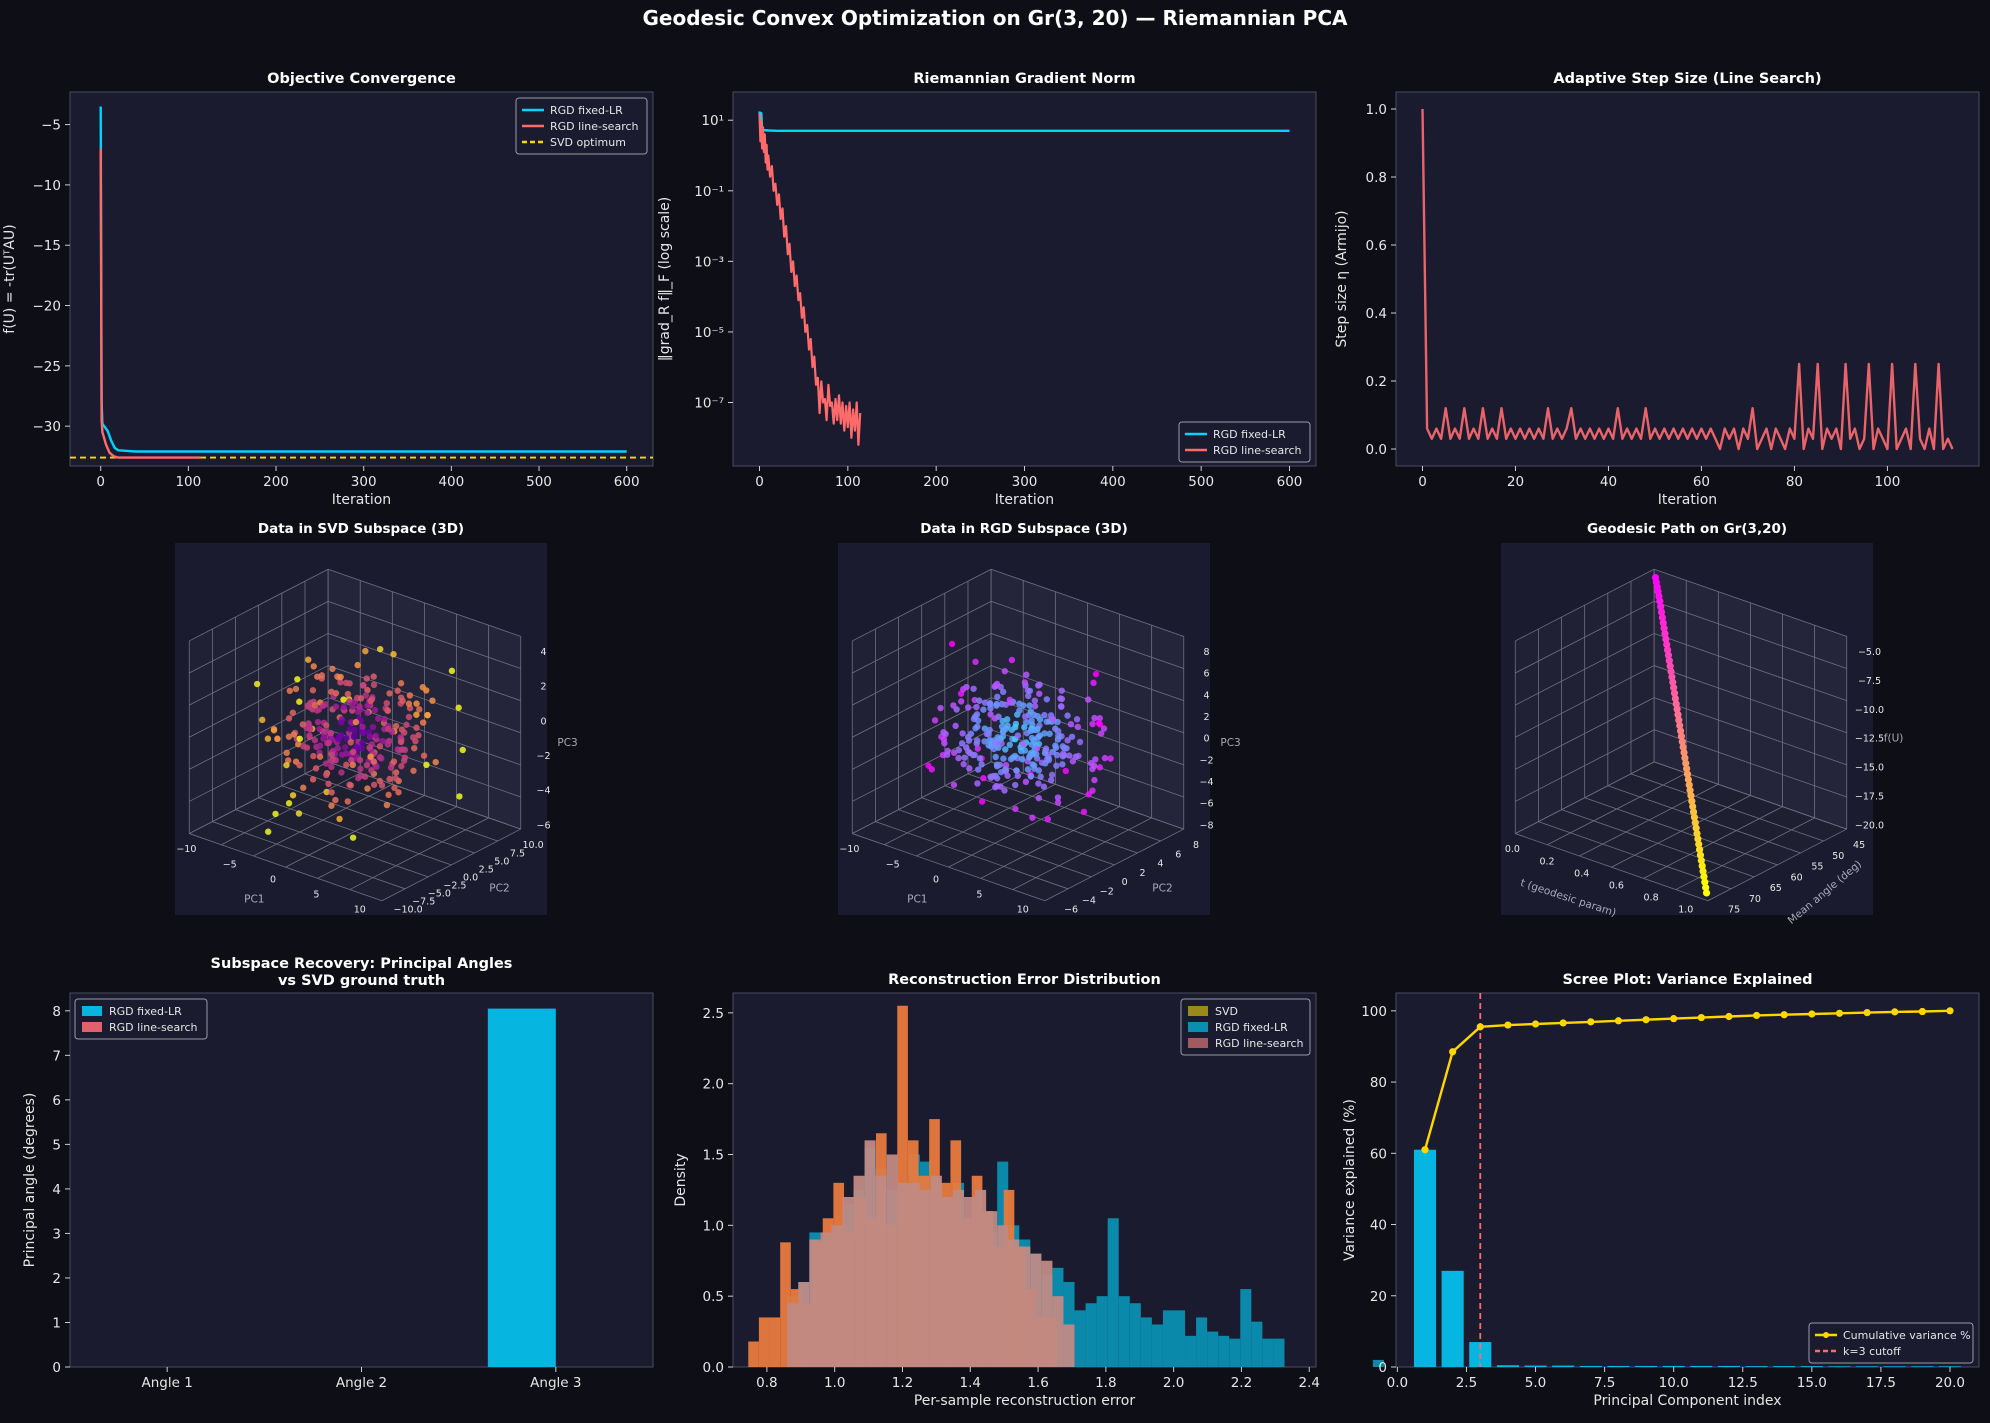  What do you see at coordinates (713, 1297) in the screenshot?
I see `recon-ytick-label: 0.5` at bounding box center [713, 1297].